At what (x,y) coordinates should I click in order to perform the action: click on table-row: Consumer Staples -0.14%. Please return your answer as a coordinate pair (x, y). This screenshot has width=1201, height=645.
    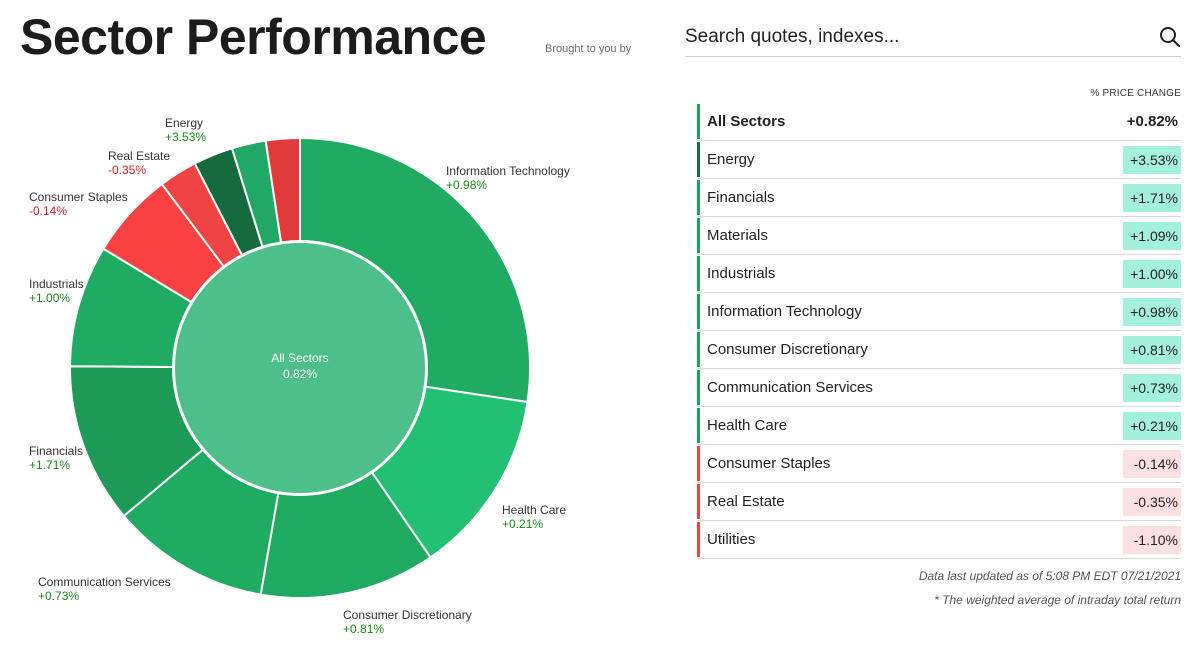
    Looking at the image, I should click on (939, 464).